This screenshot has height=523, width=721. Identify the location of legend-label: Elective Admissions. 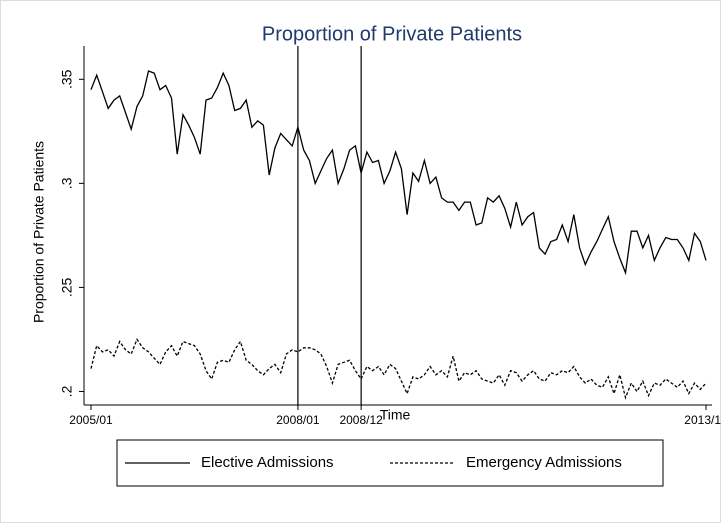
(267, 462).